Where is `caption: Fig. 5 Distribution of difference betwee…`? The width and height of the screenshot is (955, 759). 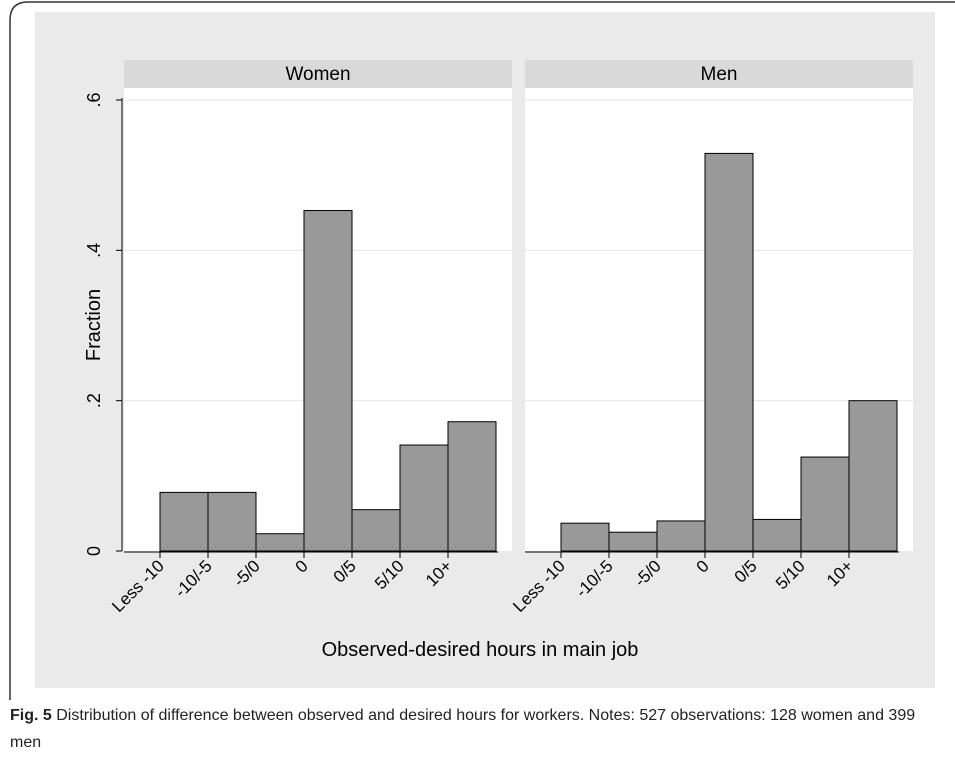
caption: Fig. 5 Distribution of difference betwee… is located at coordinates (477, 729).